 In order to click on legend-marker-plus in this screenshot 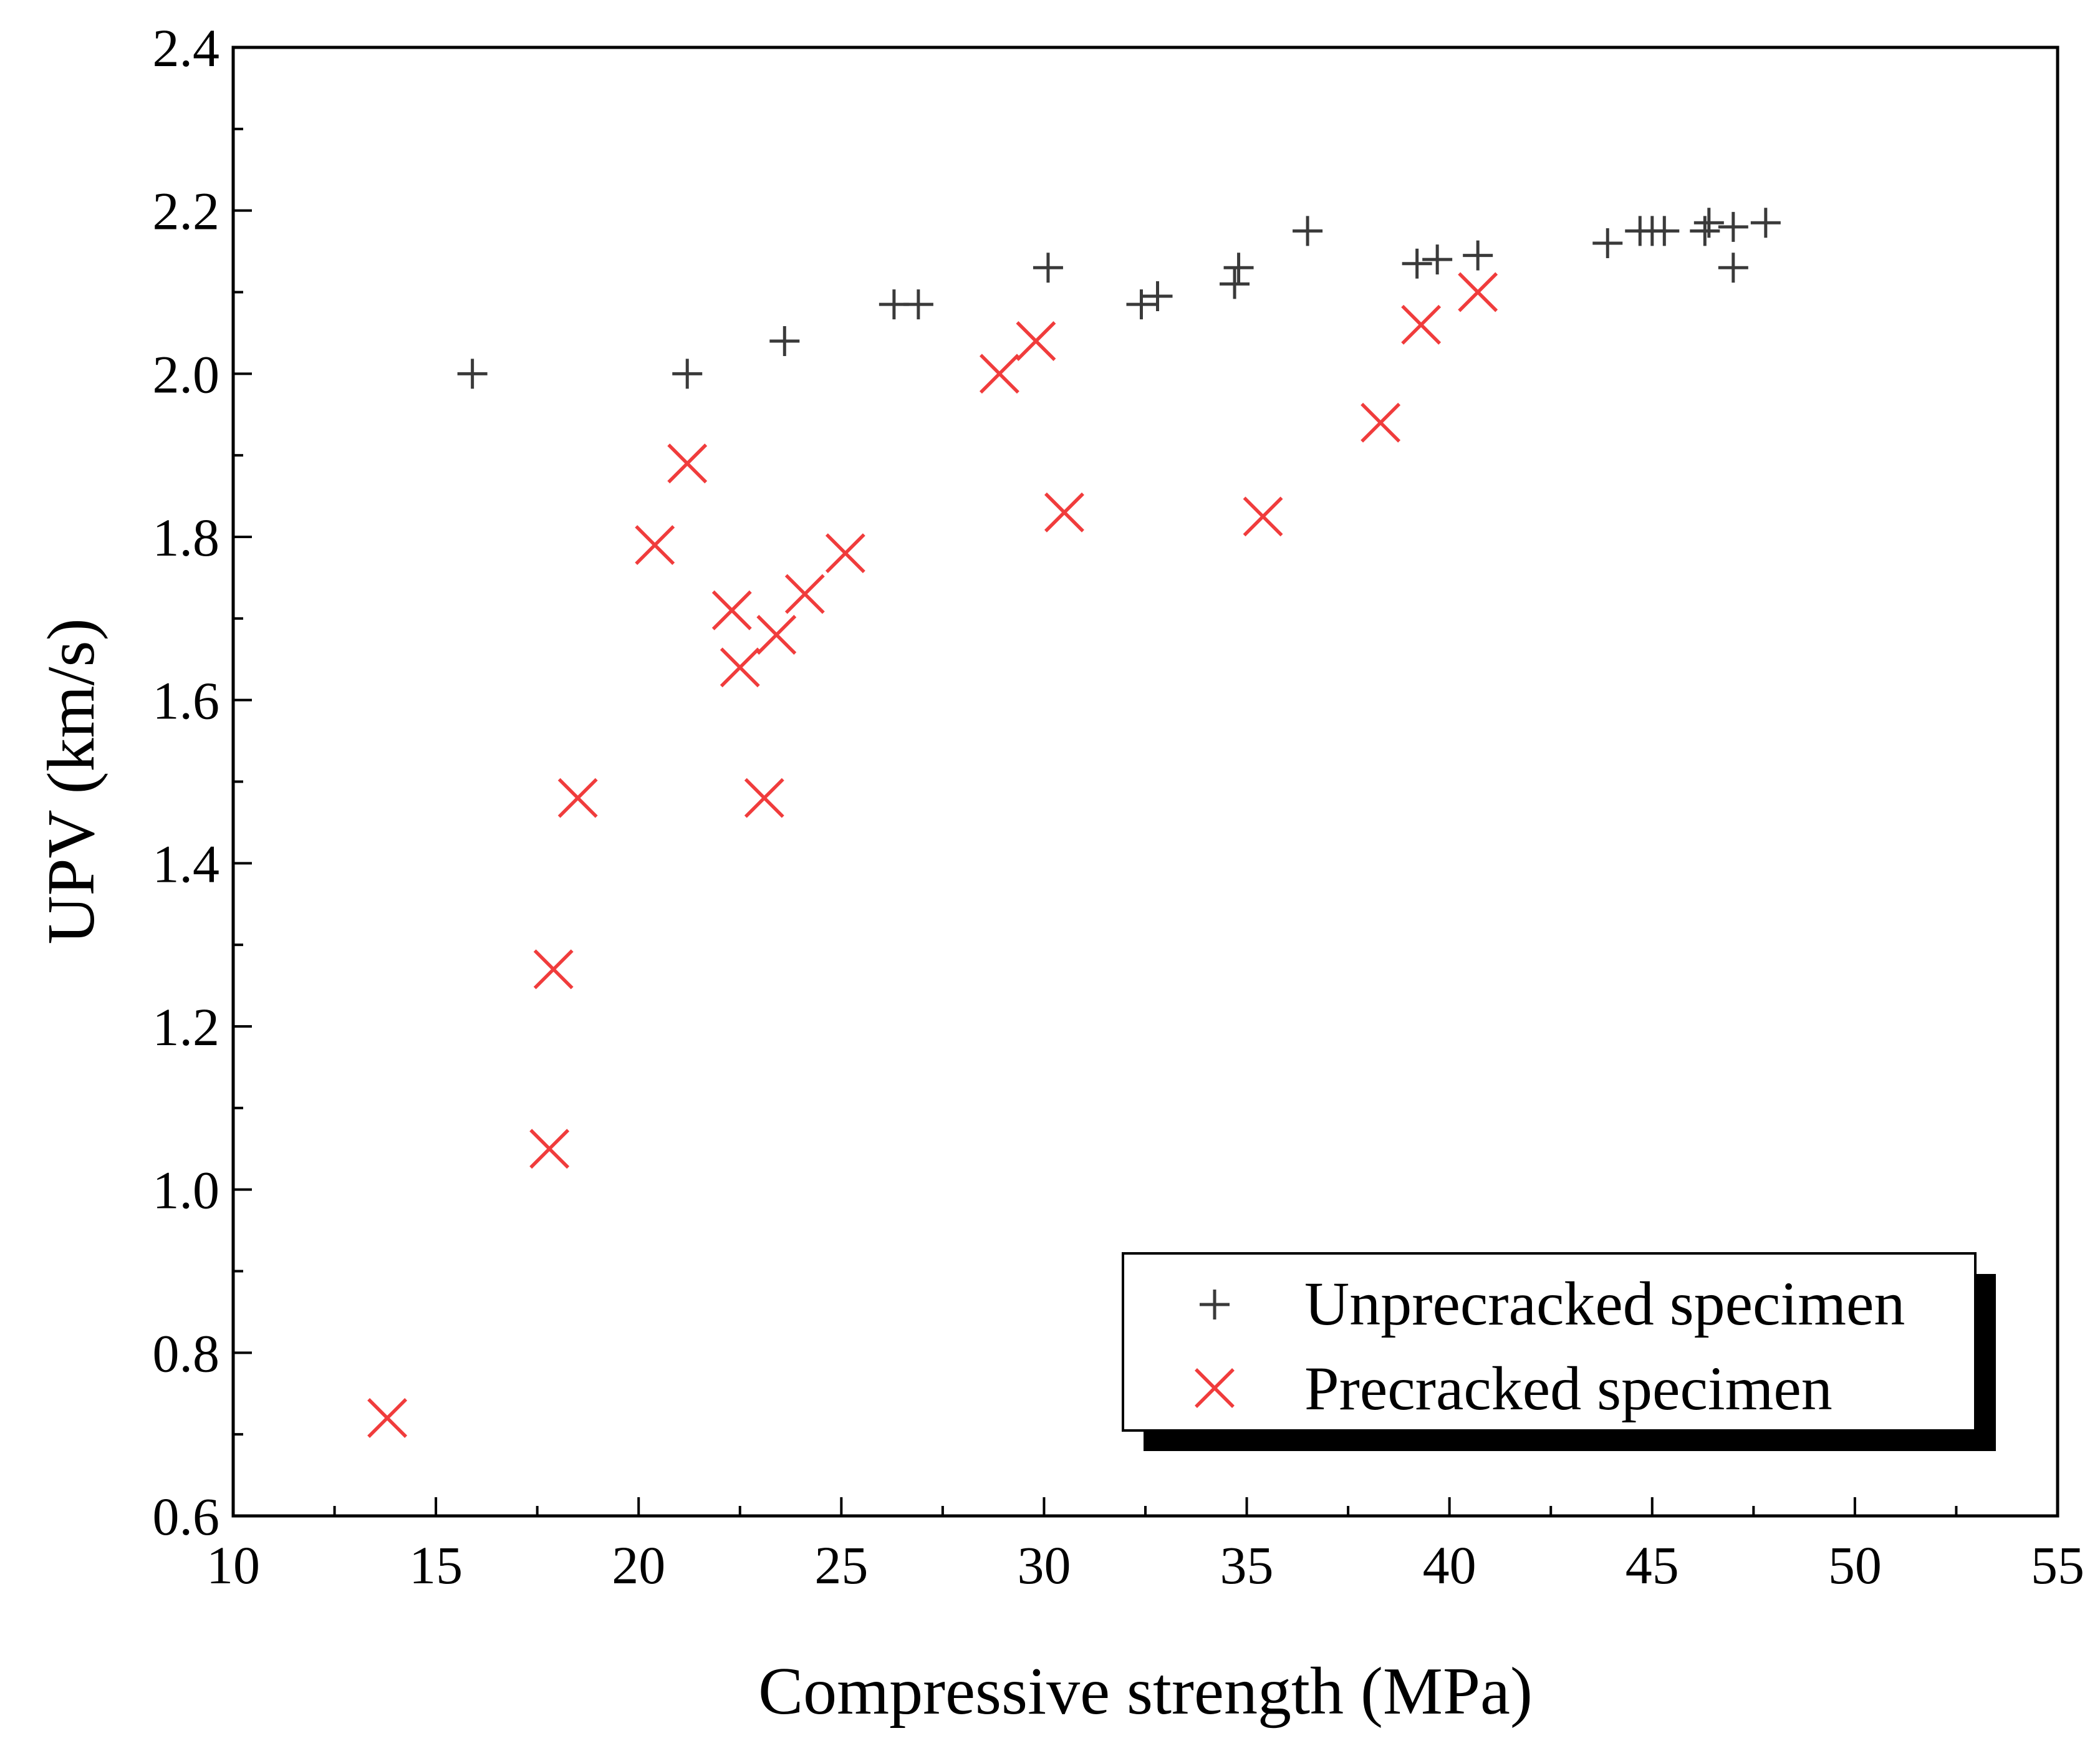, I will do `click(1215, 1304)`.